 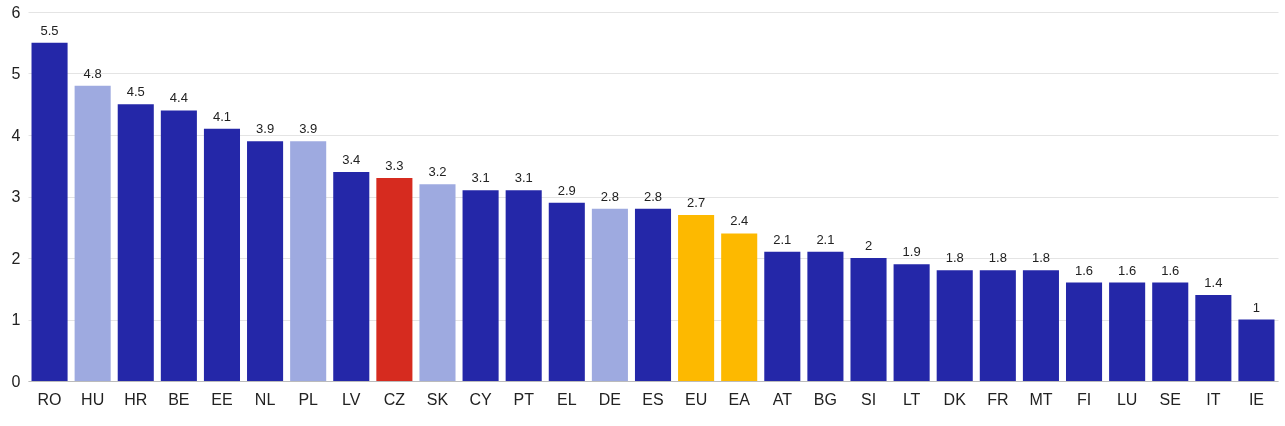 What do you see at coordinates (825, 399) in the screenshot?
I see `x-tick-label: BG` at bounding box center [825, 399].